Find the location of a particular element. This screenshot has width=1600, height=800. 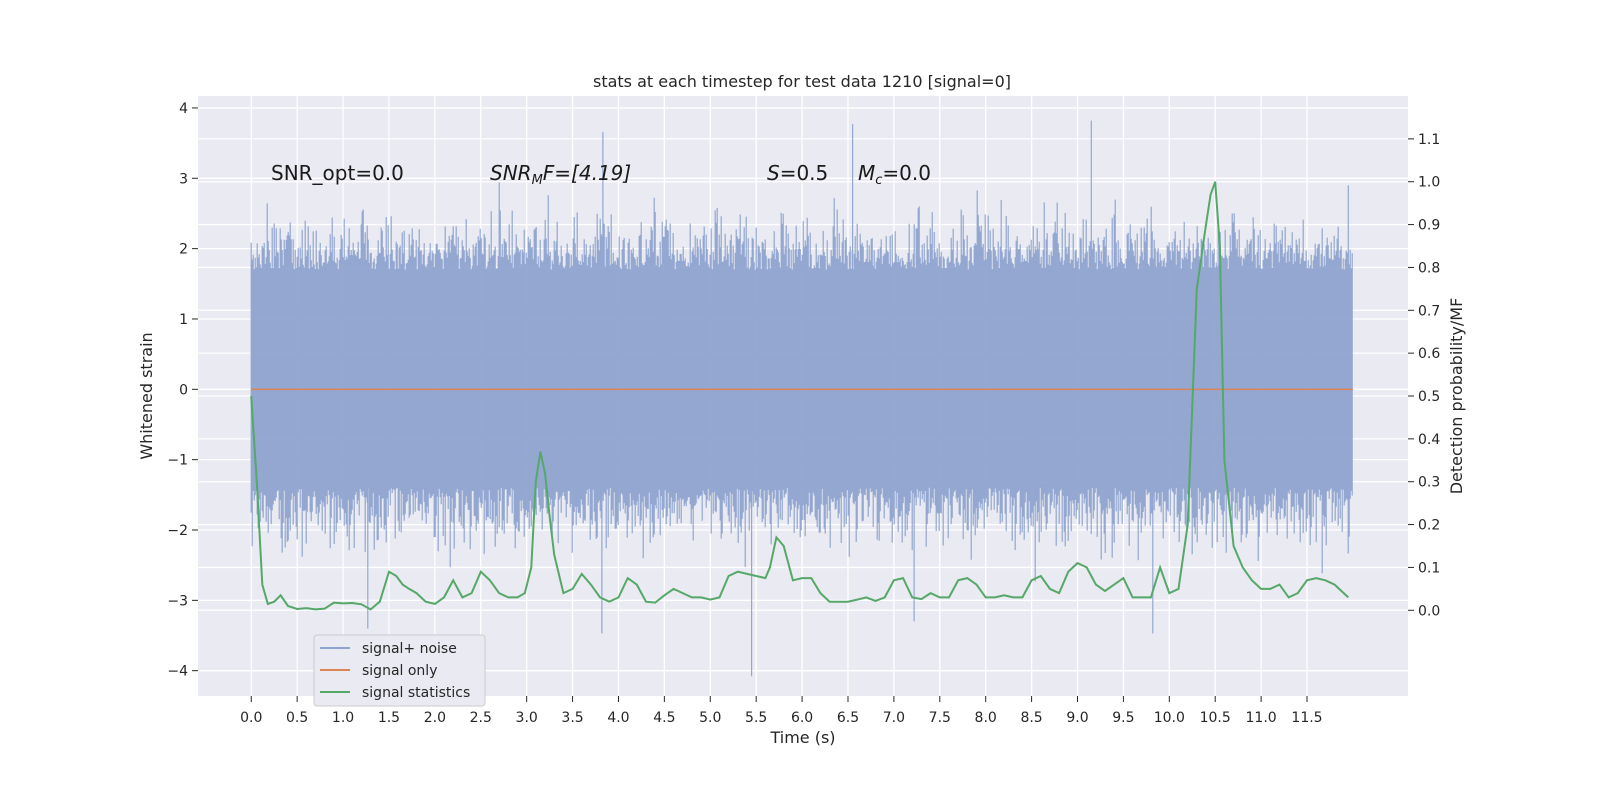

y-tick-label: 2 is located at coordinates (183, 250).